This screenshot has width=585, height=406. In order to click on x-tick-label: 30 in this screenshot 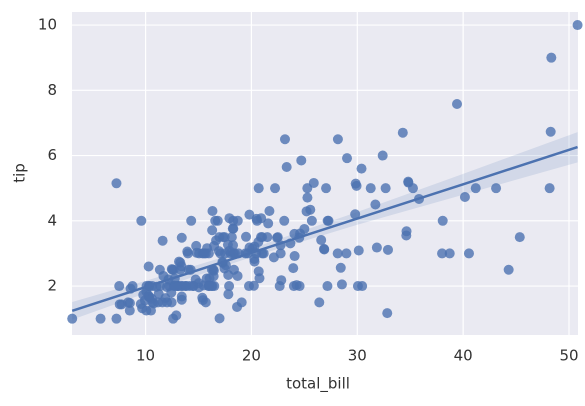, I will do `click(357, 356)`.